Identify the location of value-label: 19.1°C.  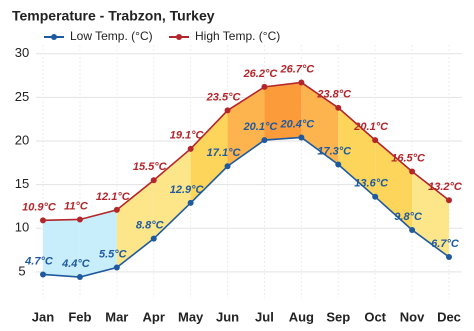
(187, 136).